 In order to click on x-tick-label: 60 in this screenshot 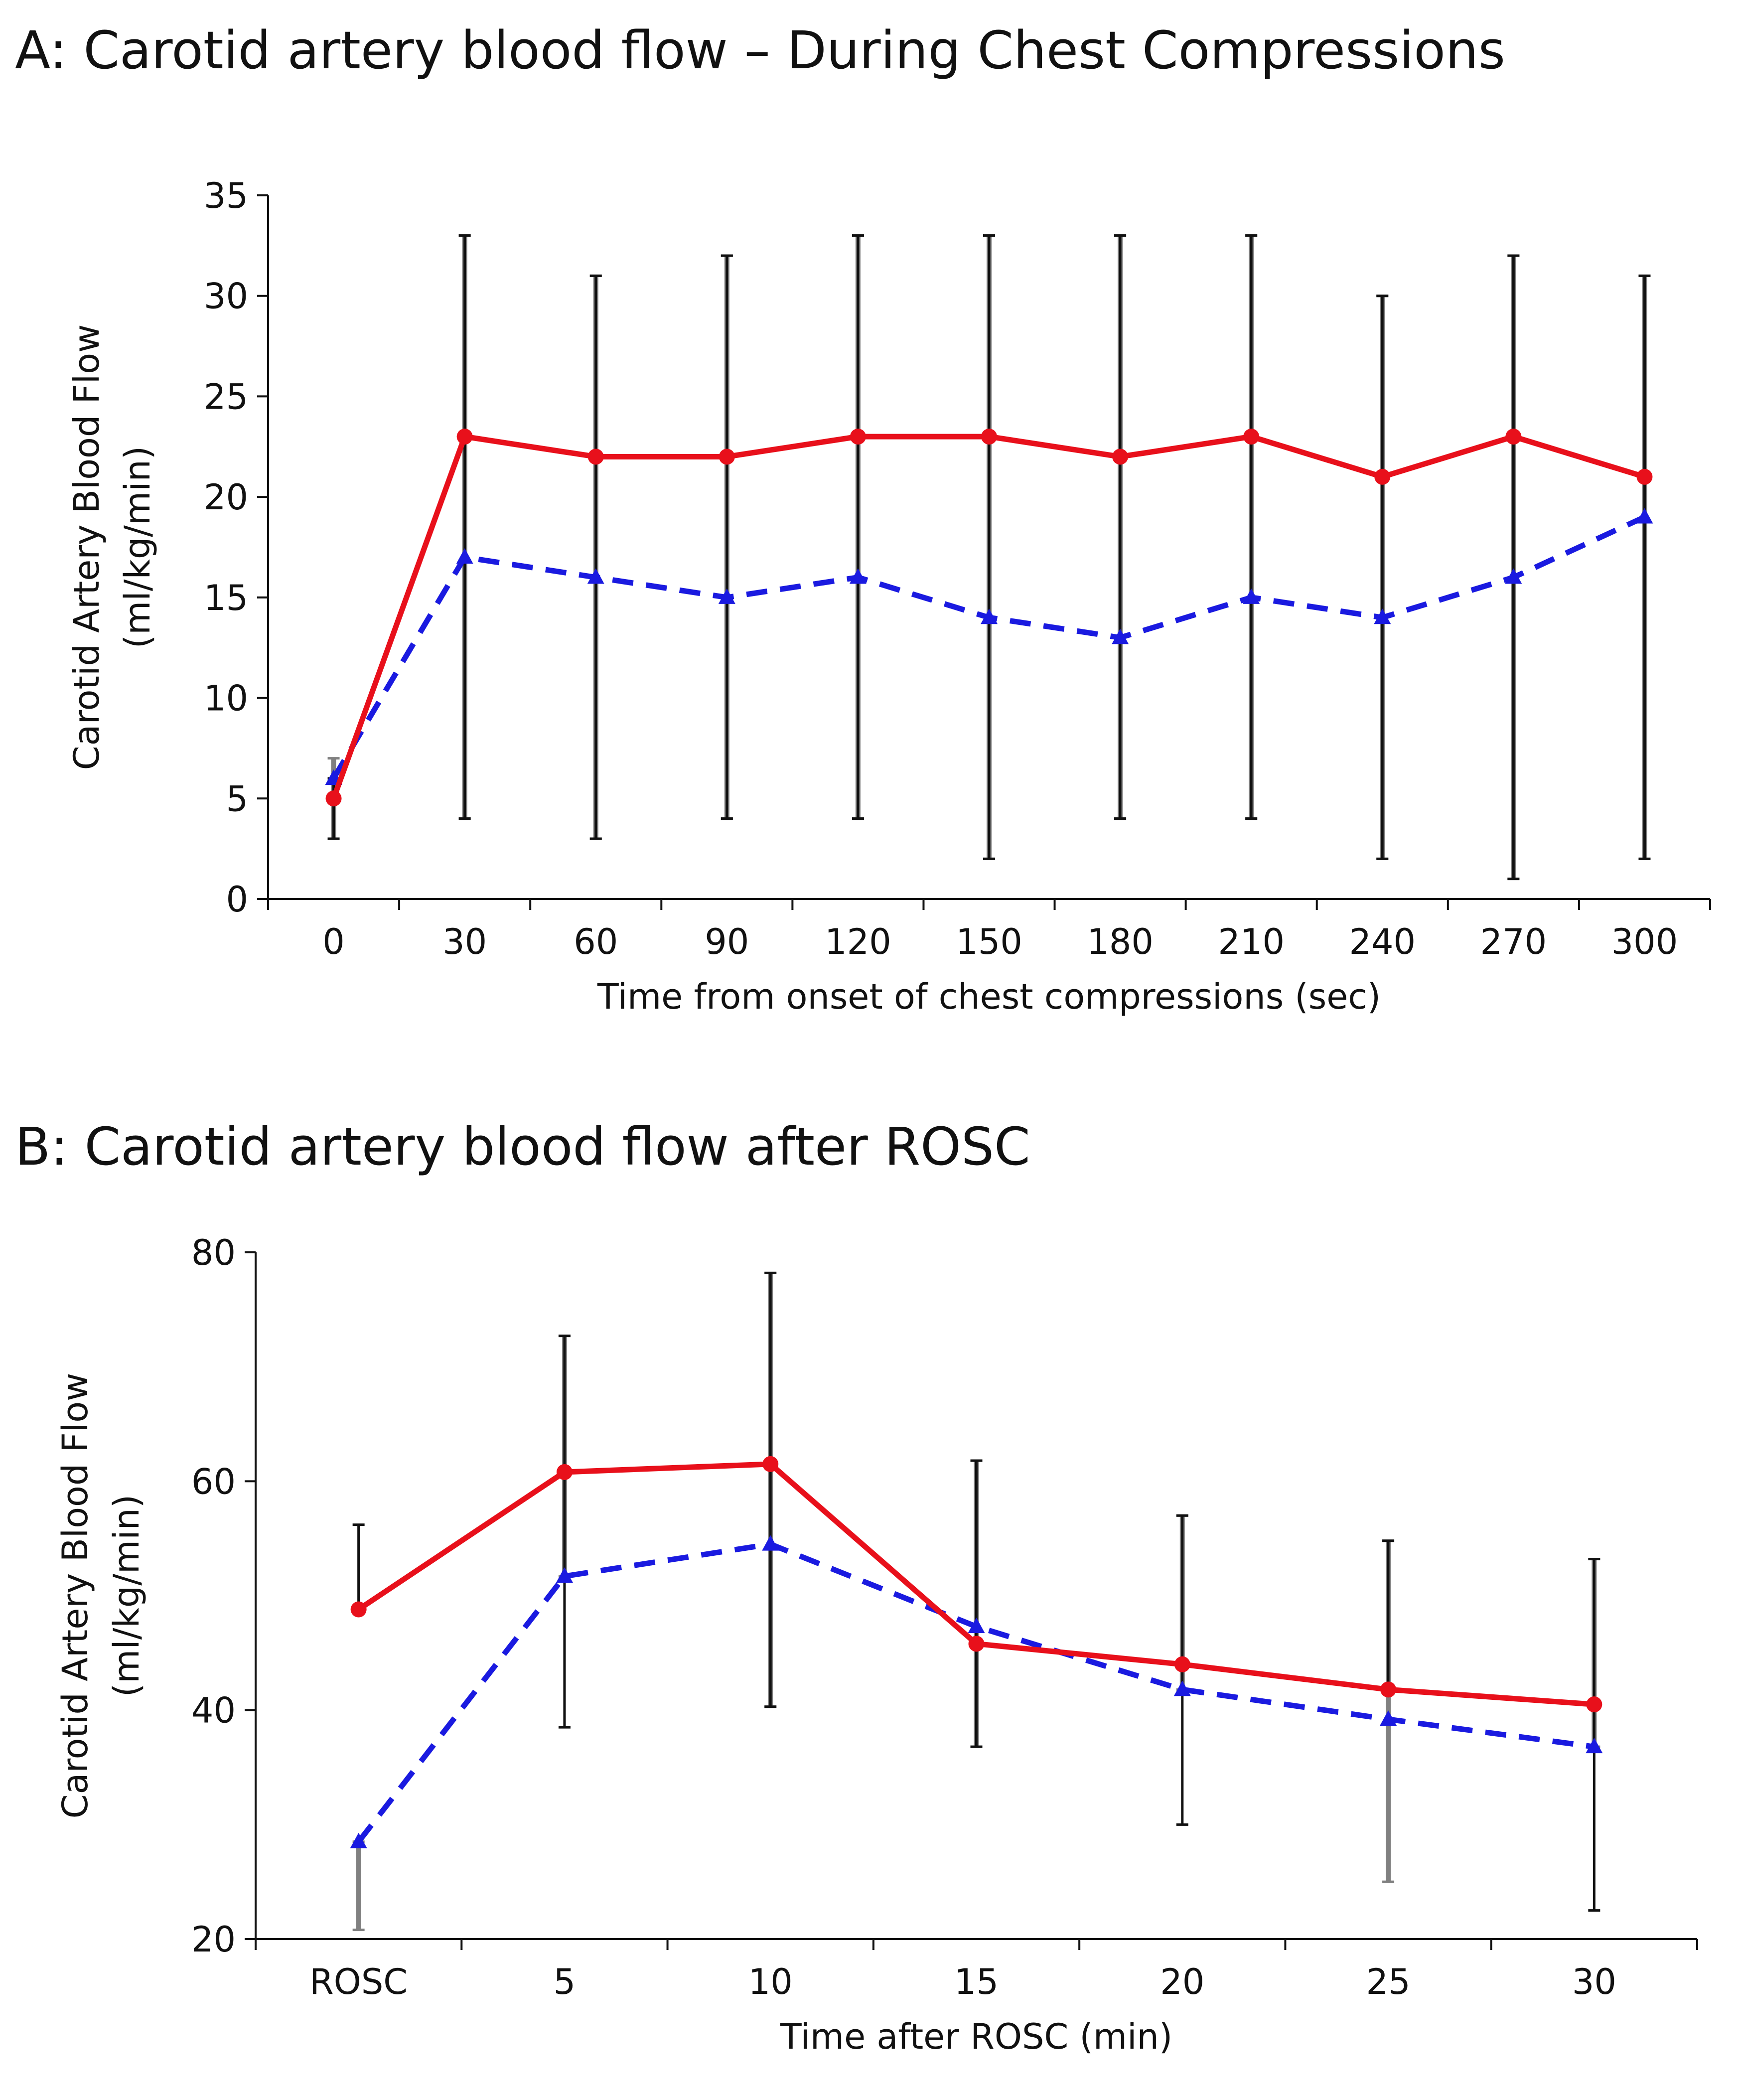, I will do `click(596, 942)`.